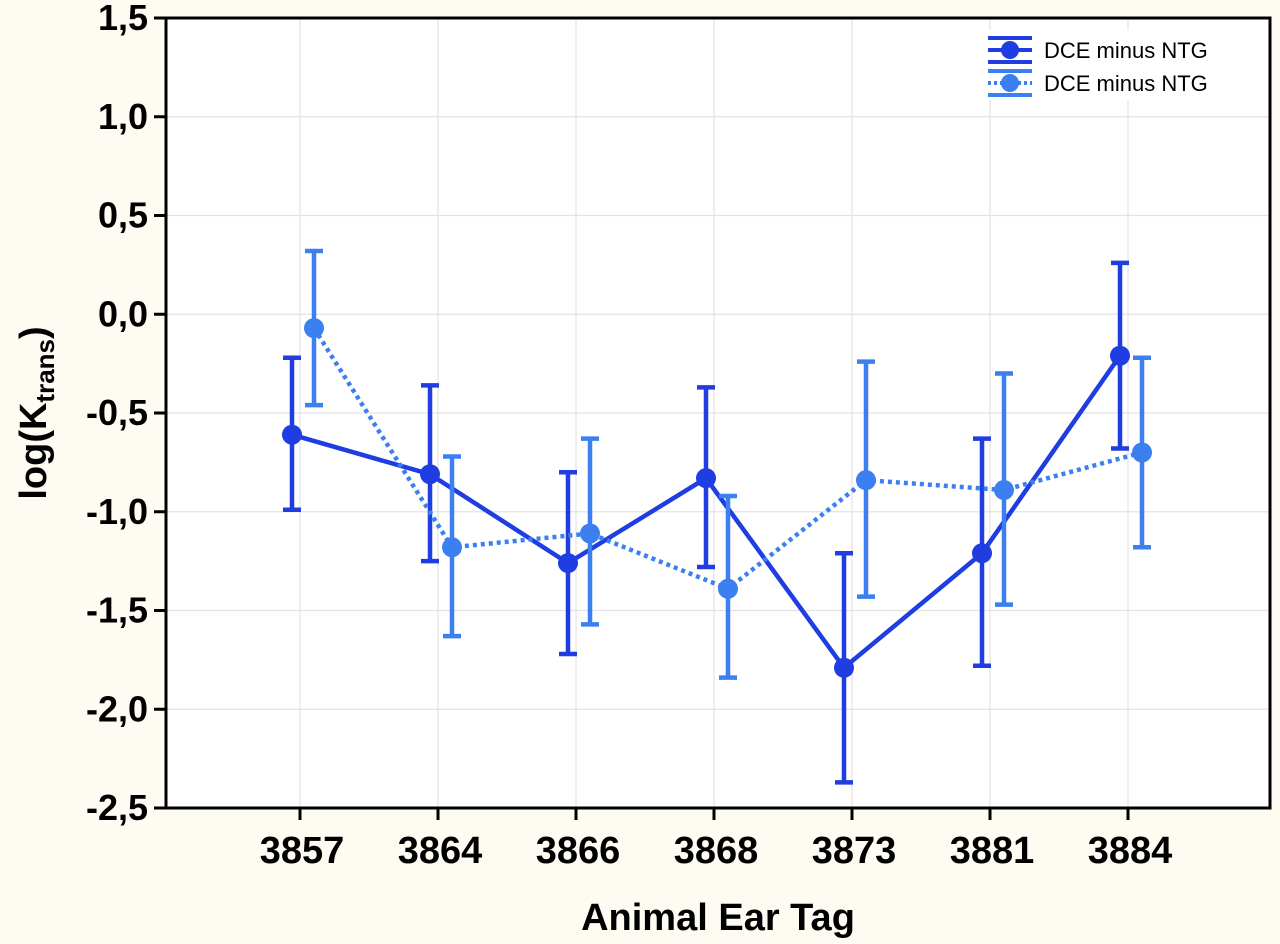 This screenshot has height=944, width=1280. What do you see at coordinates (123, 313) in the screenshot?
I see `y-tick-label: 0,0` at bounding box center [123, 313].